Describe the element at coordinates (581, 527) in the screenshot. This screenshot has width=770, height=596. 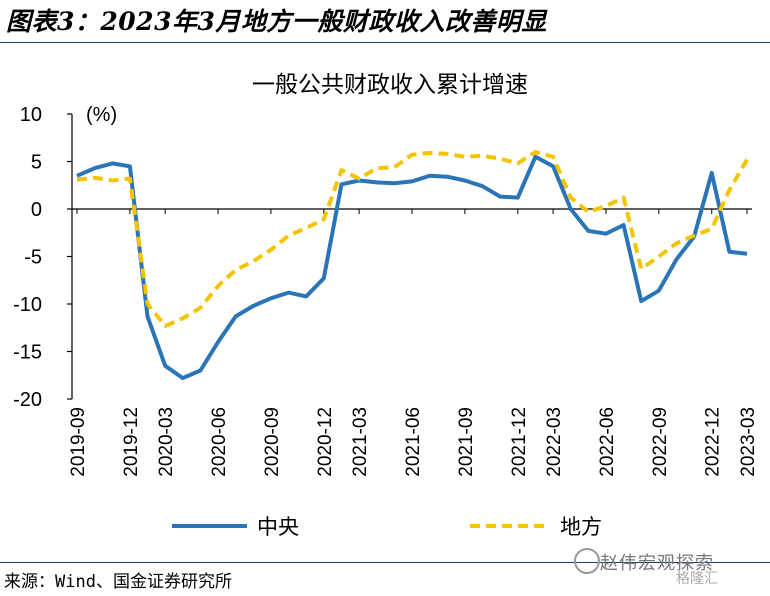
I see `legend-label-local: 地方` at that location.